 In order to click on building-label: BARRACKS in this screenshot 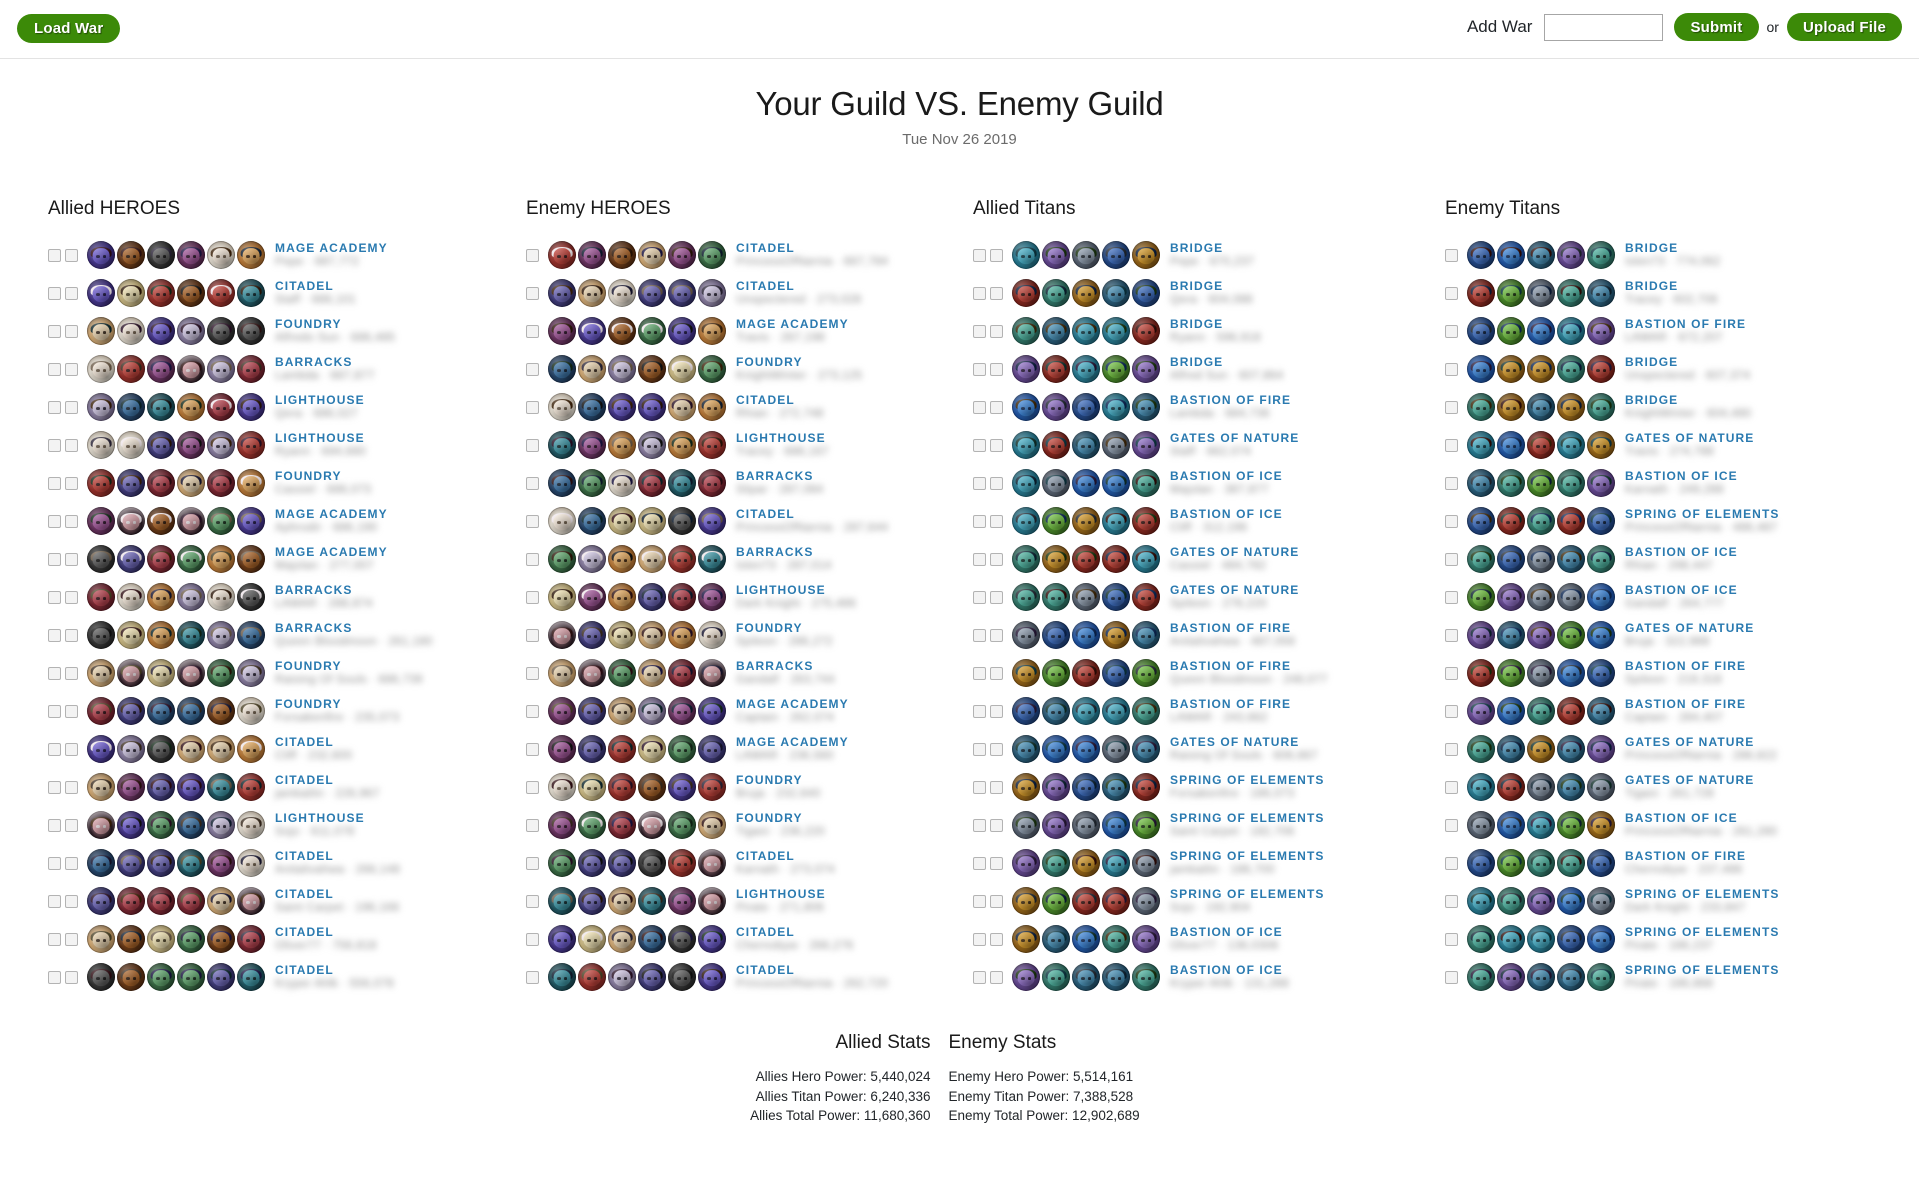, I will do `click(314, 361)`.